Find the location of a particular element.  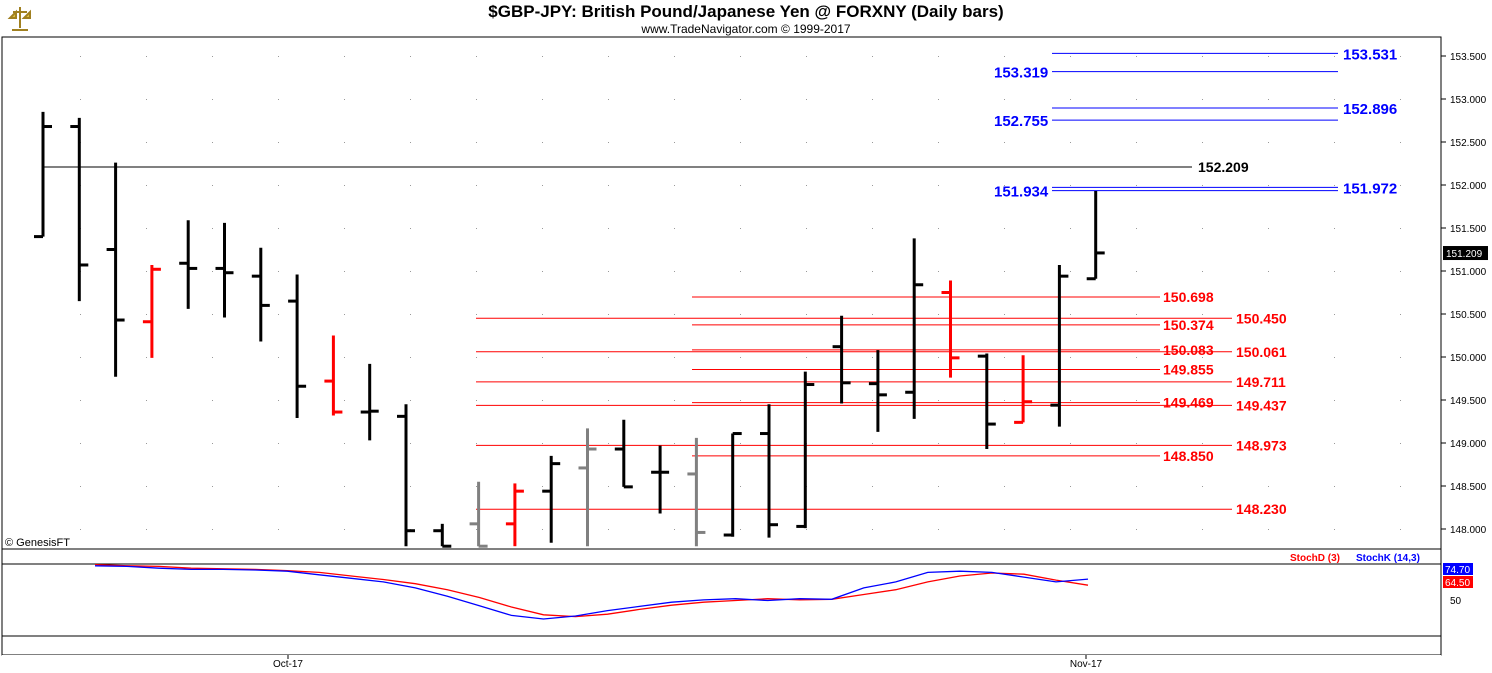

y-tick-label: 151.500 is located at coordinates (1468, 229).